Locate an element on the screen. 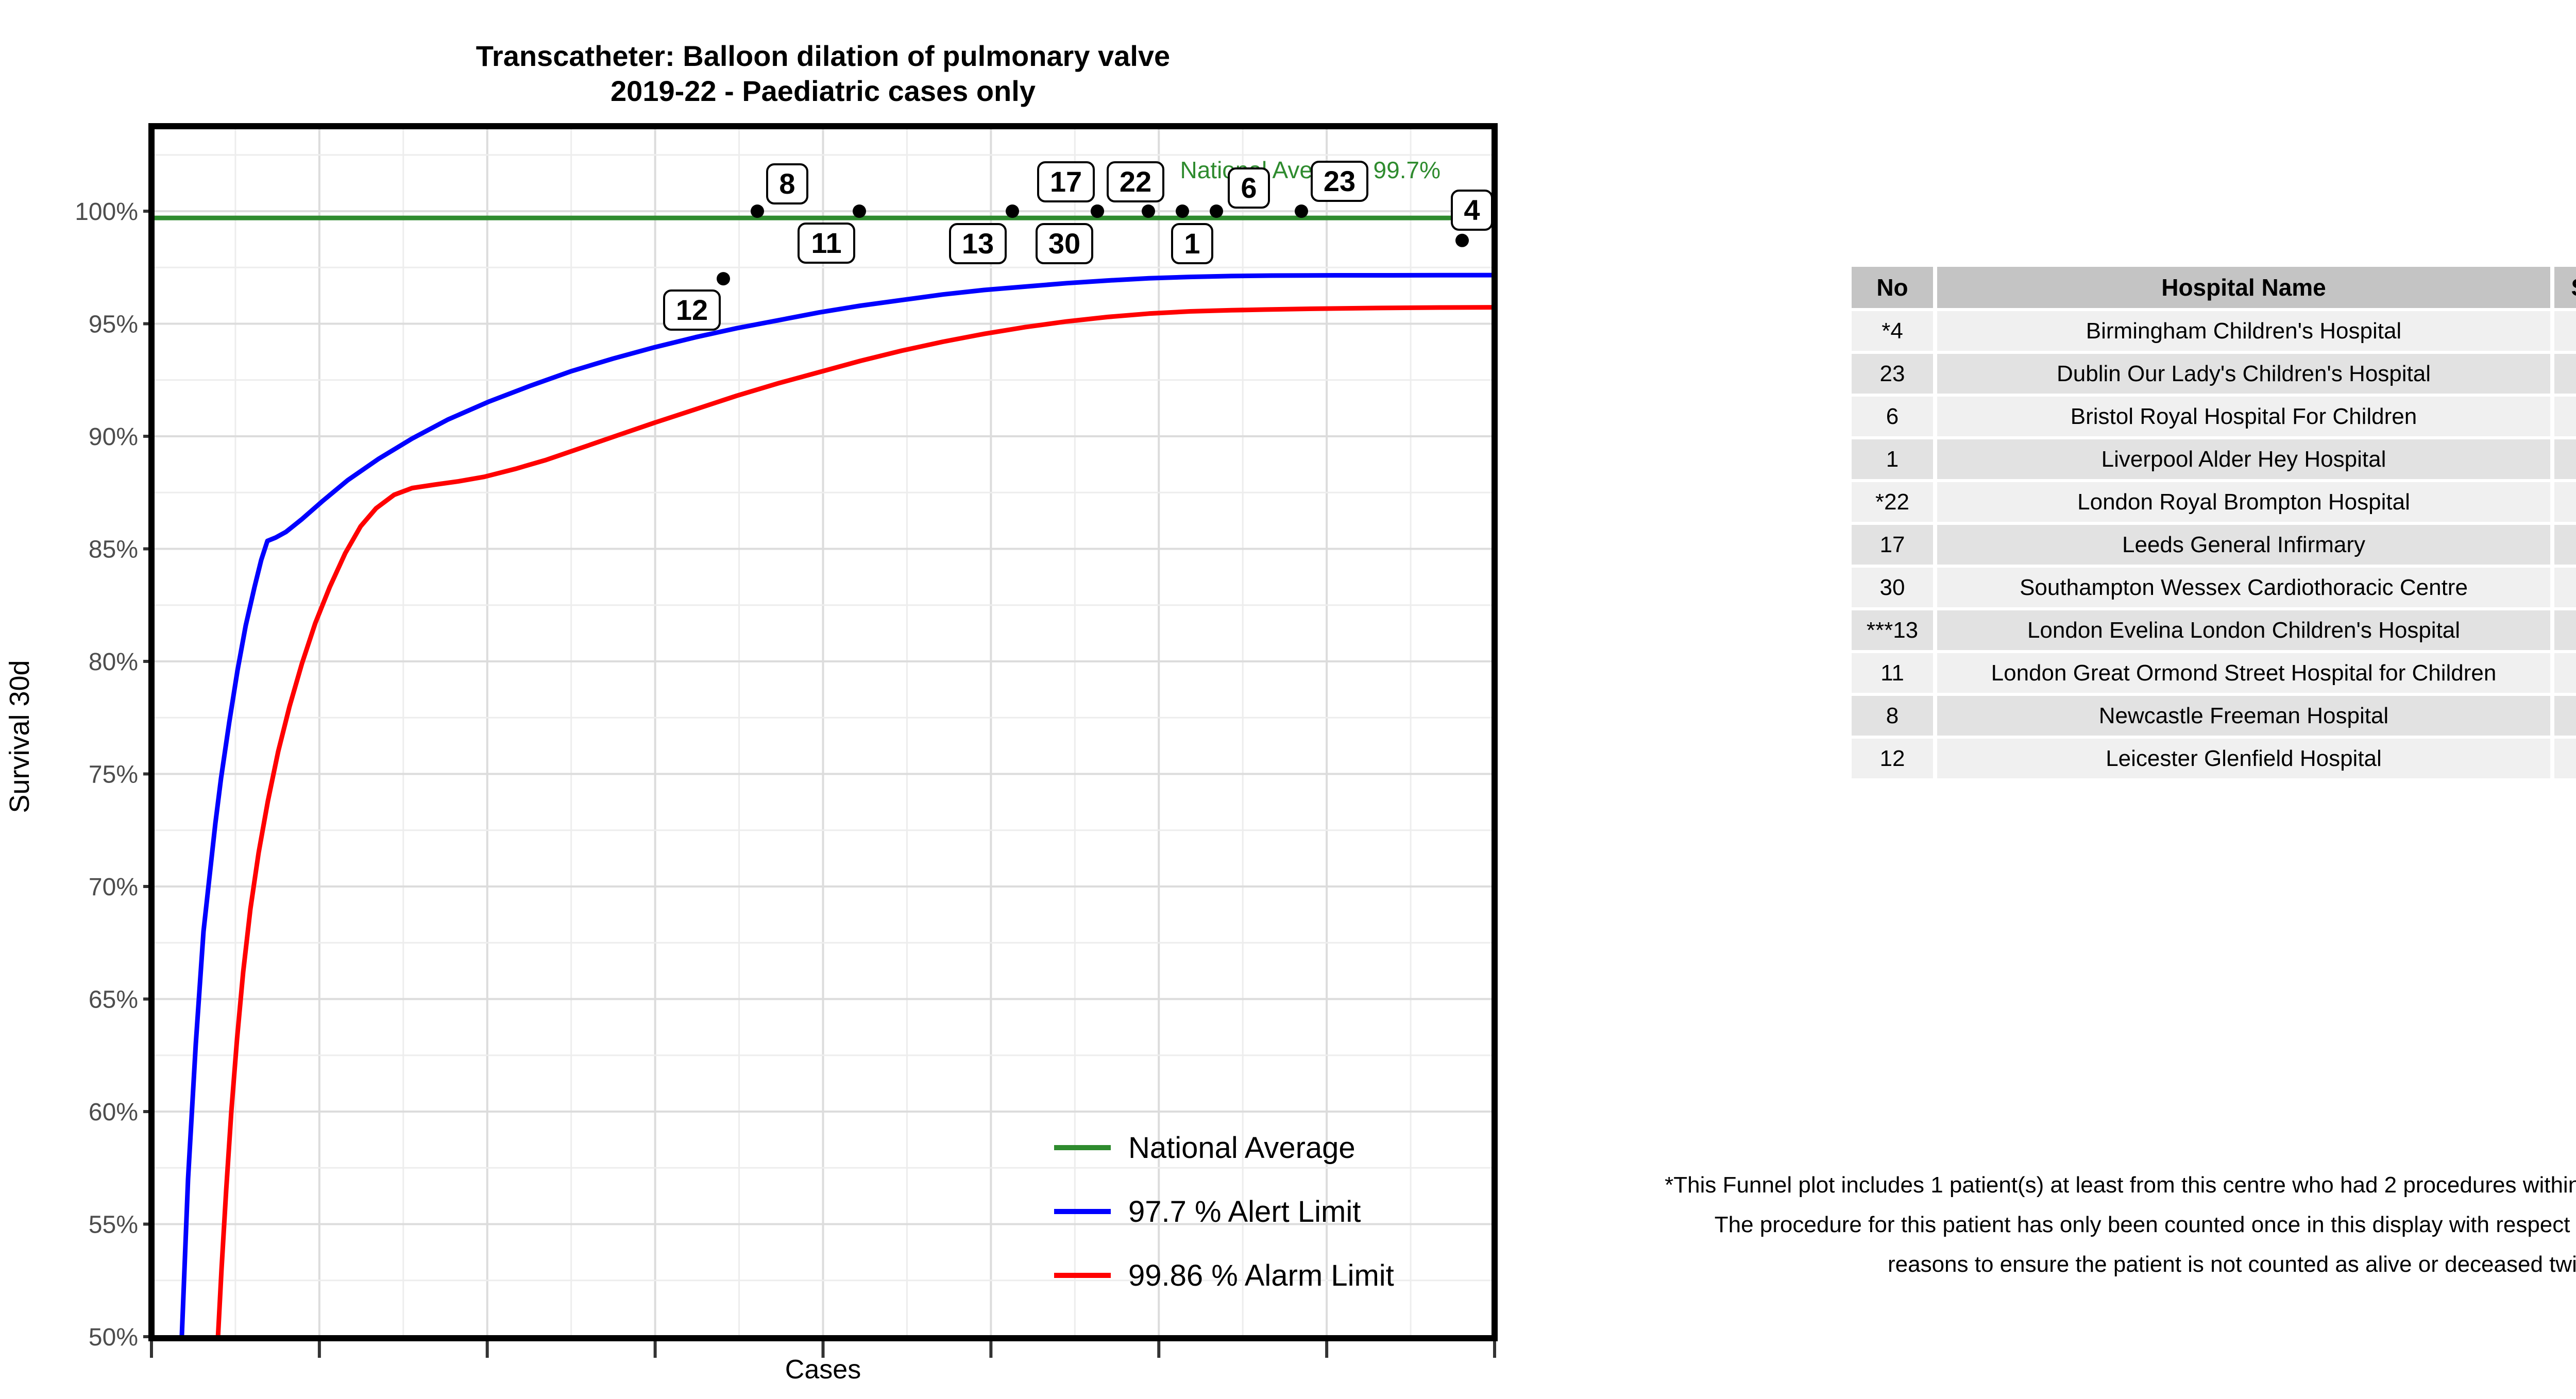 This screenshot has width=2576, height=1399. svg-text: 30 is located at coordinates (1064, 243).